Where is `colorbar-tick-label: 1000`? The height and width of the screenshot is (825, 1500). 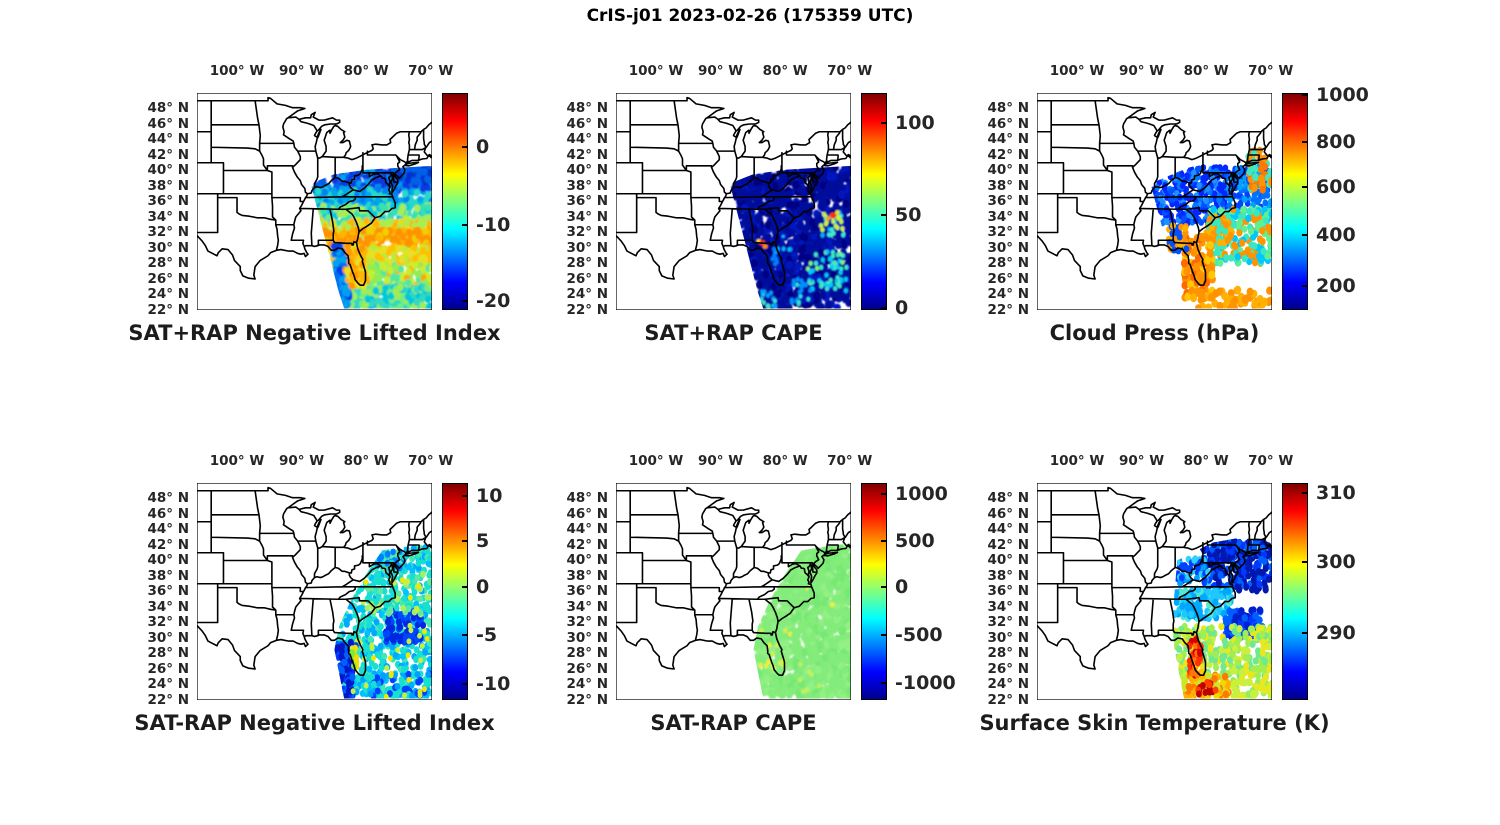 colorbar-tick-label: 1000 is located at coordinates (921, 493).